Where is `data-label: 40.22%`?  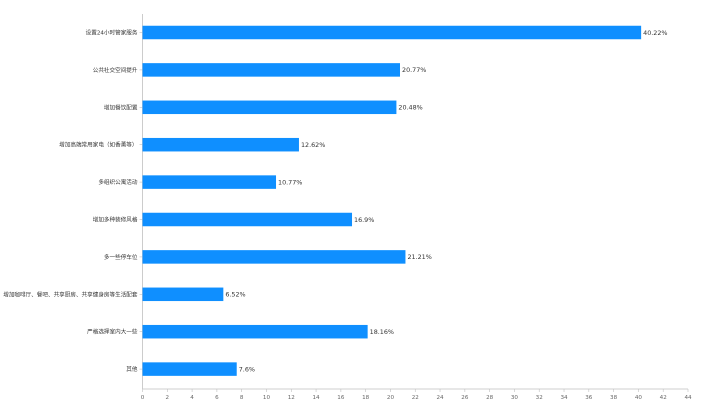
data-label: 40.22% is located at coordinates (655, 33).